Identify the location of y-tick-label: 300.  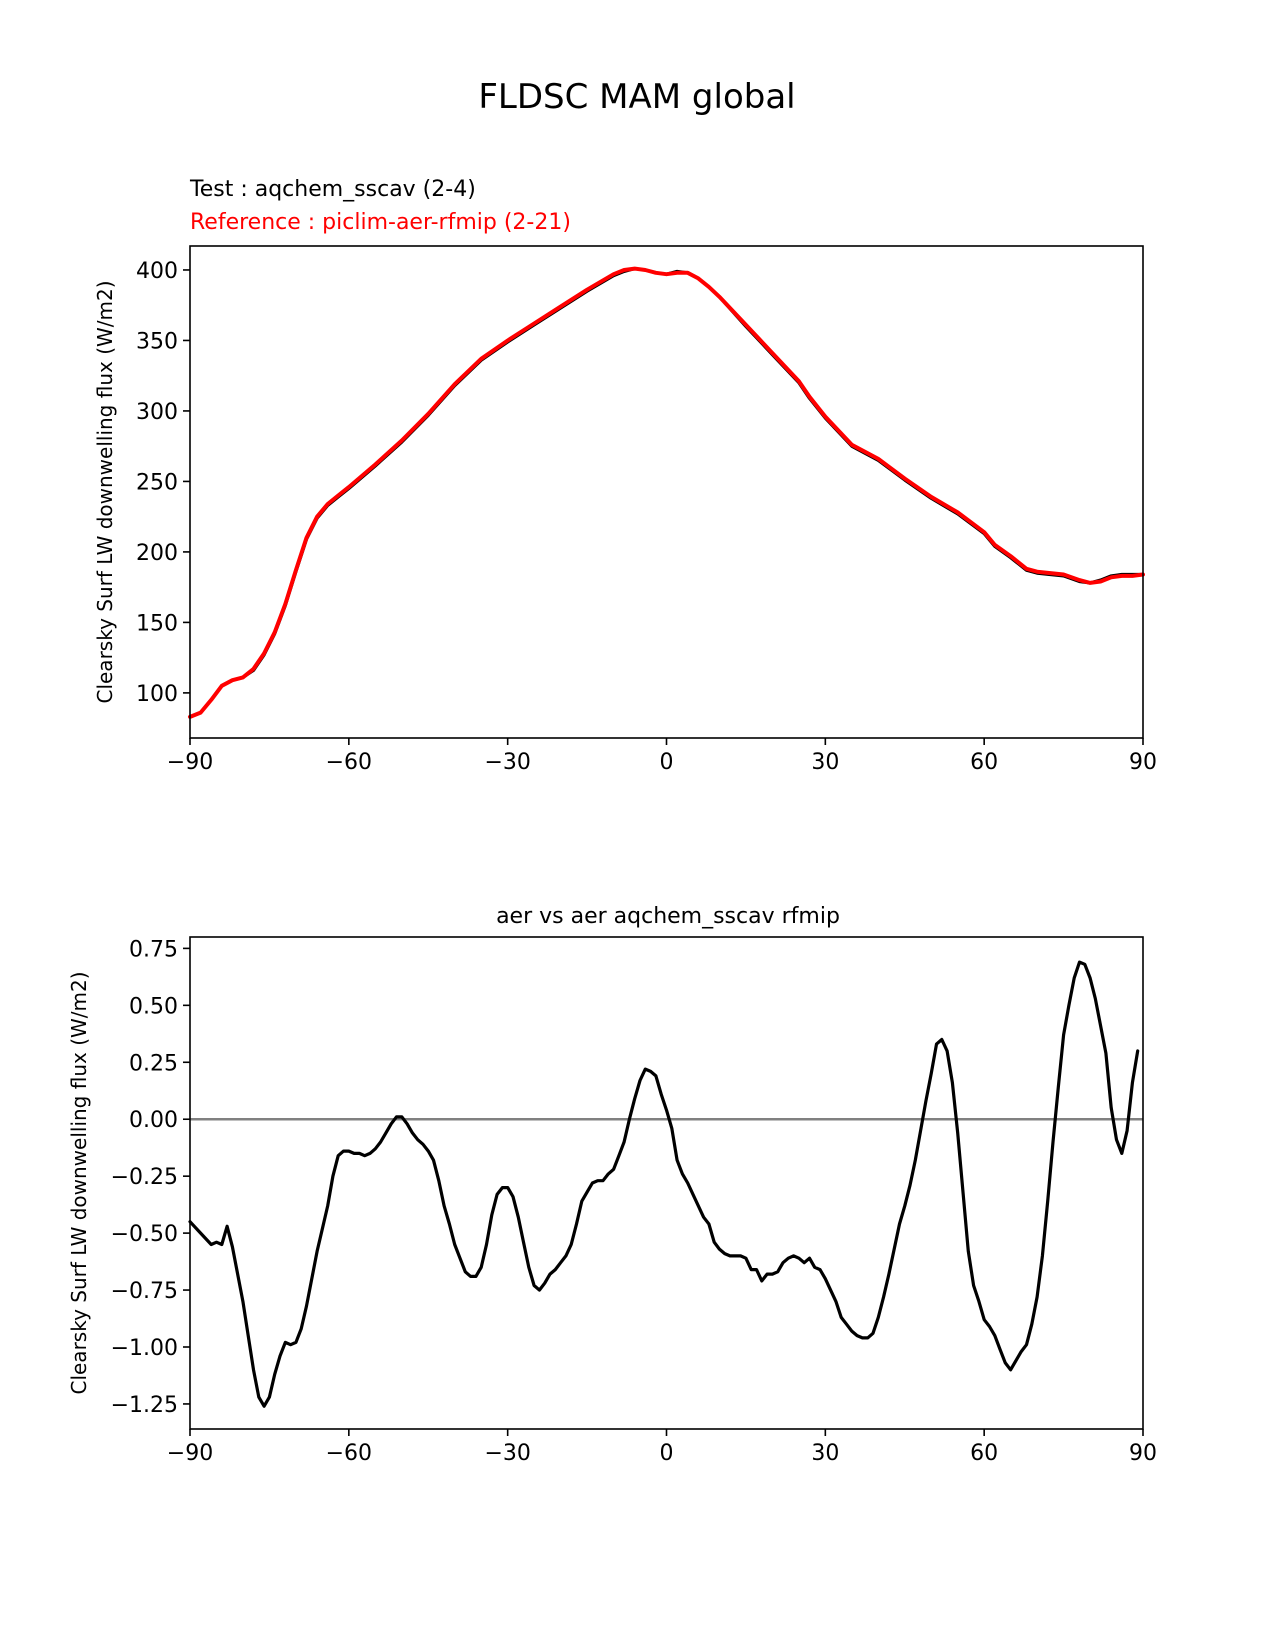
(157, 412).